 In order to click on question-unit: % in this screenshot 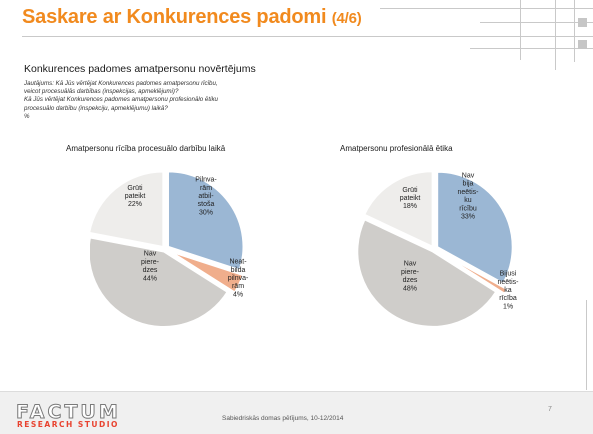, I will do `click(27, 116)`.